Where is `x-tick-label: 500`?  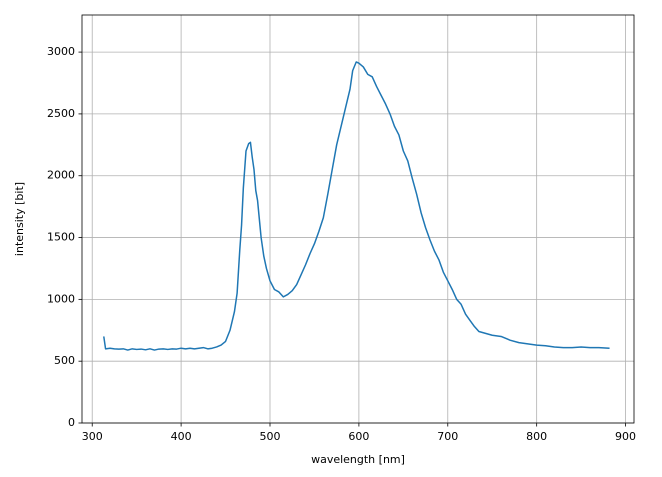 x-tick-label: 500 is located at coordinates (270, 436).